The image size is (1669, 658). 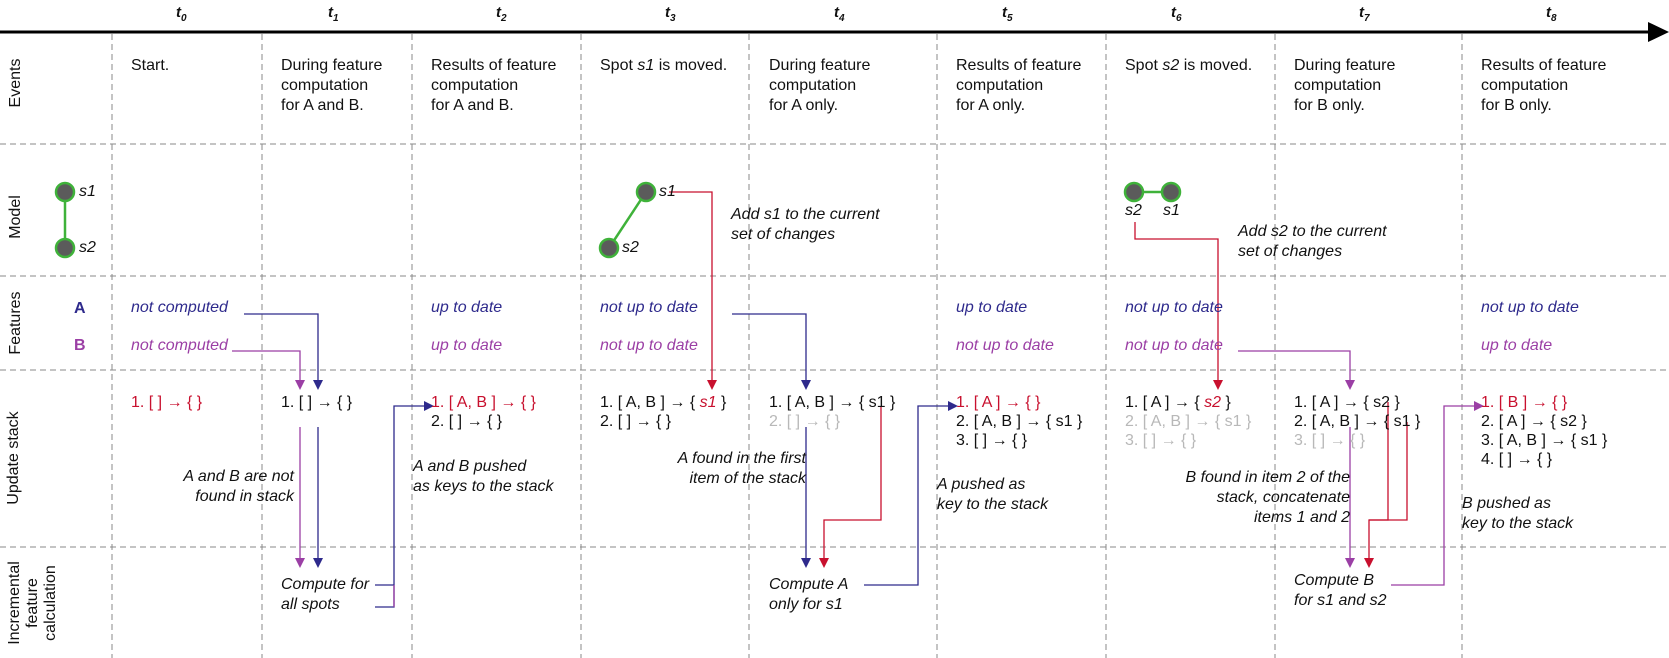 What do you see at coordinates (630, 247) in the screenshot?
I see `model-t3-s2-label: s2` at bounding box center [630, 247].